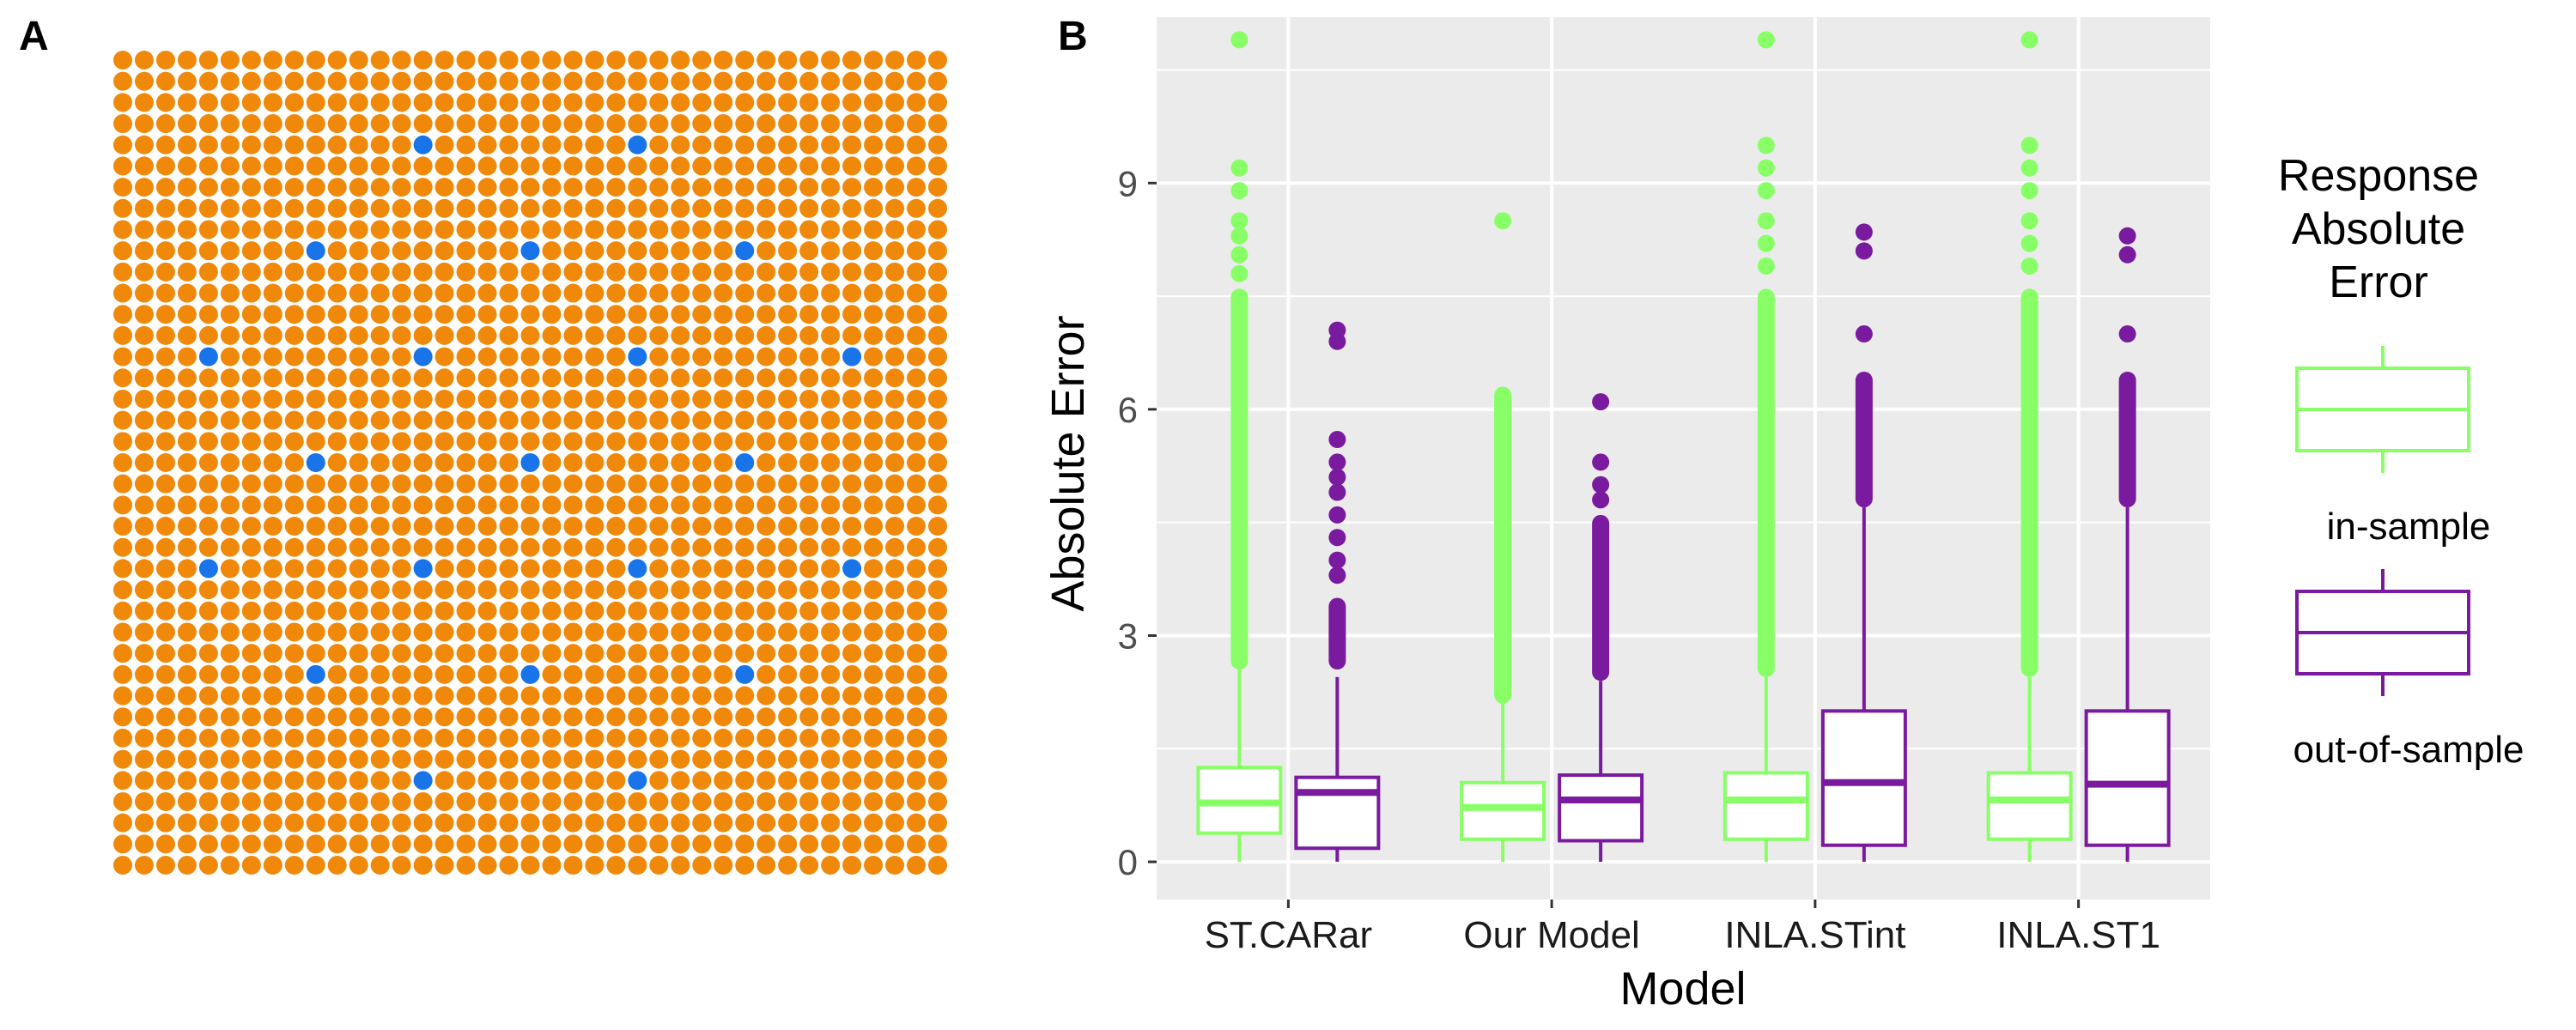  What do you see at coordinates (1128, 410) in the screenshot?
I see `y-tick-label: 6` at bounding box center [1128, 410].